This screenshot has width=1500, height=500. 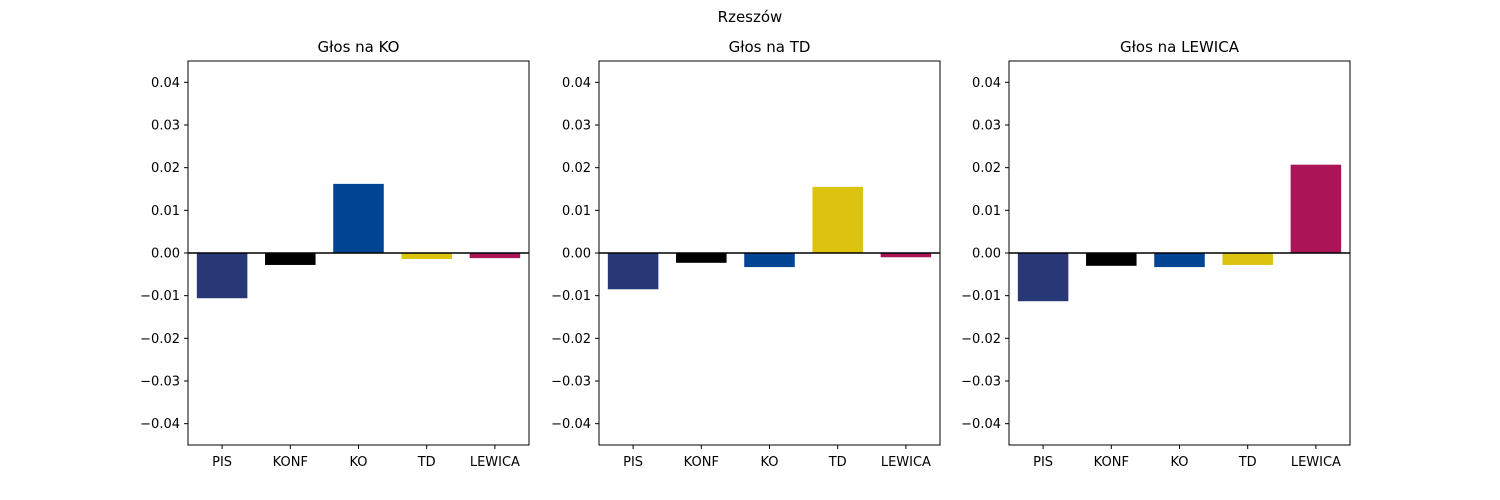 I want to click on chart-title: Głos na KO, so click(x=359, y=47).